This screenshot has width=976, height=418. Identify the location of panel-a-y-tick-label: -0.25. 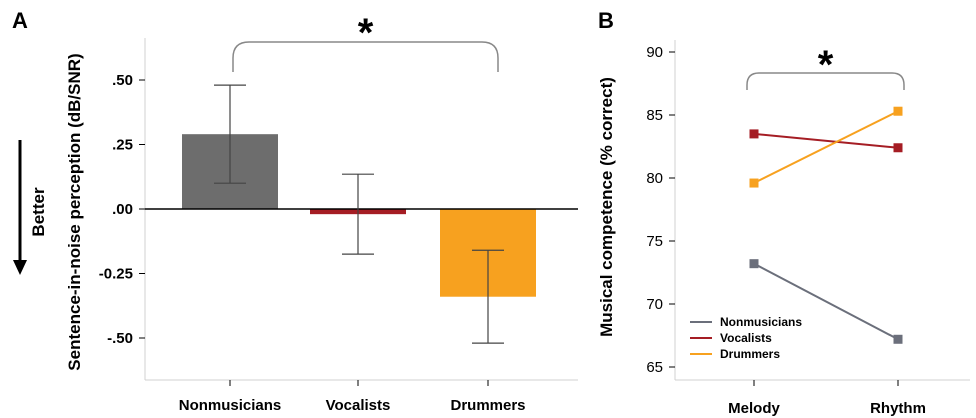
(116, 274).